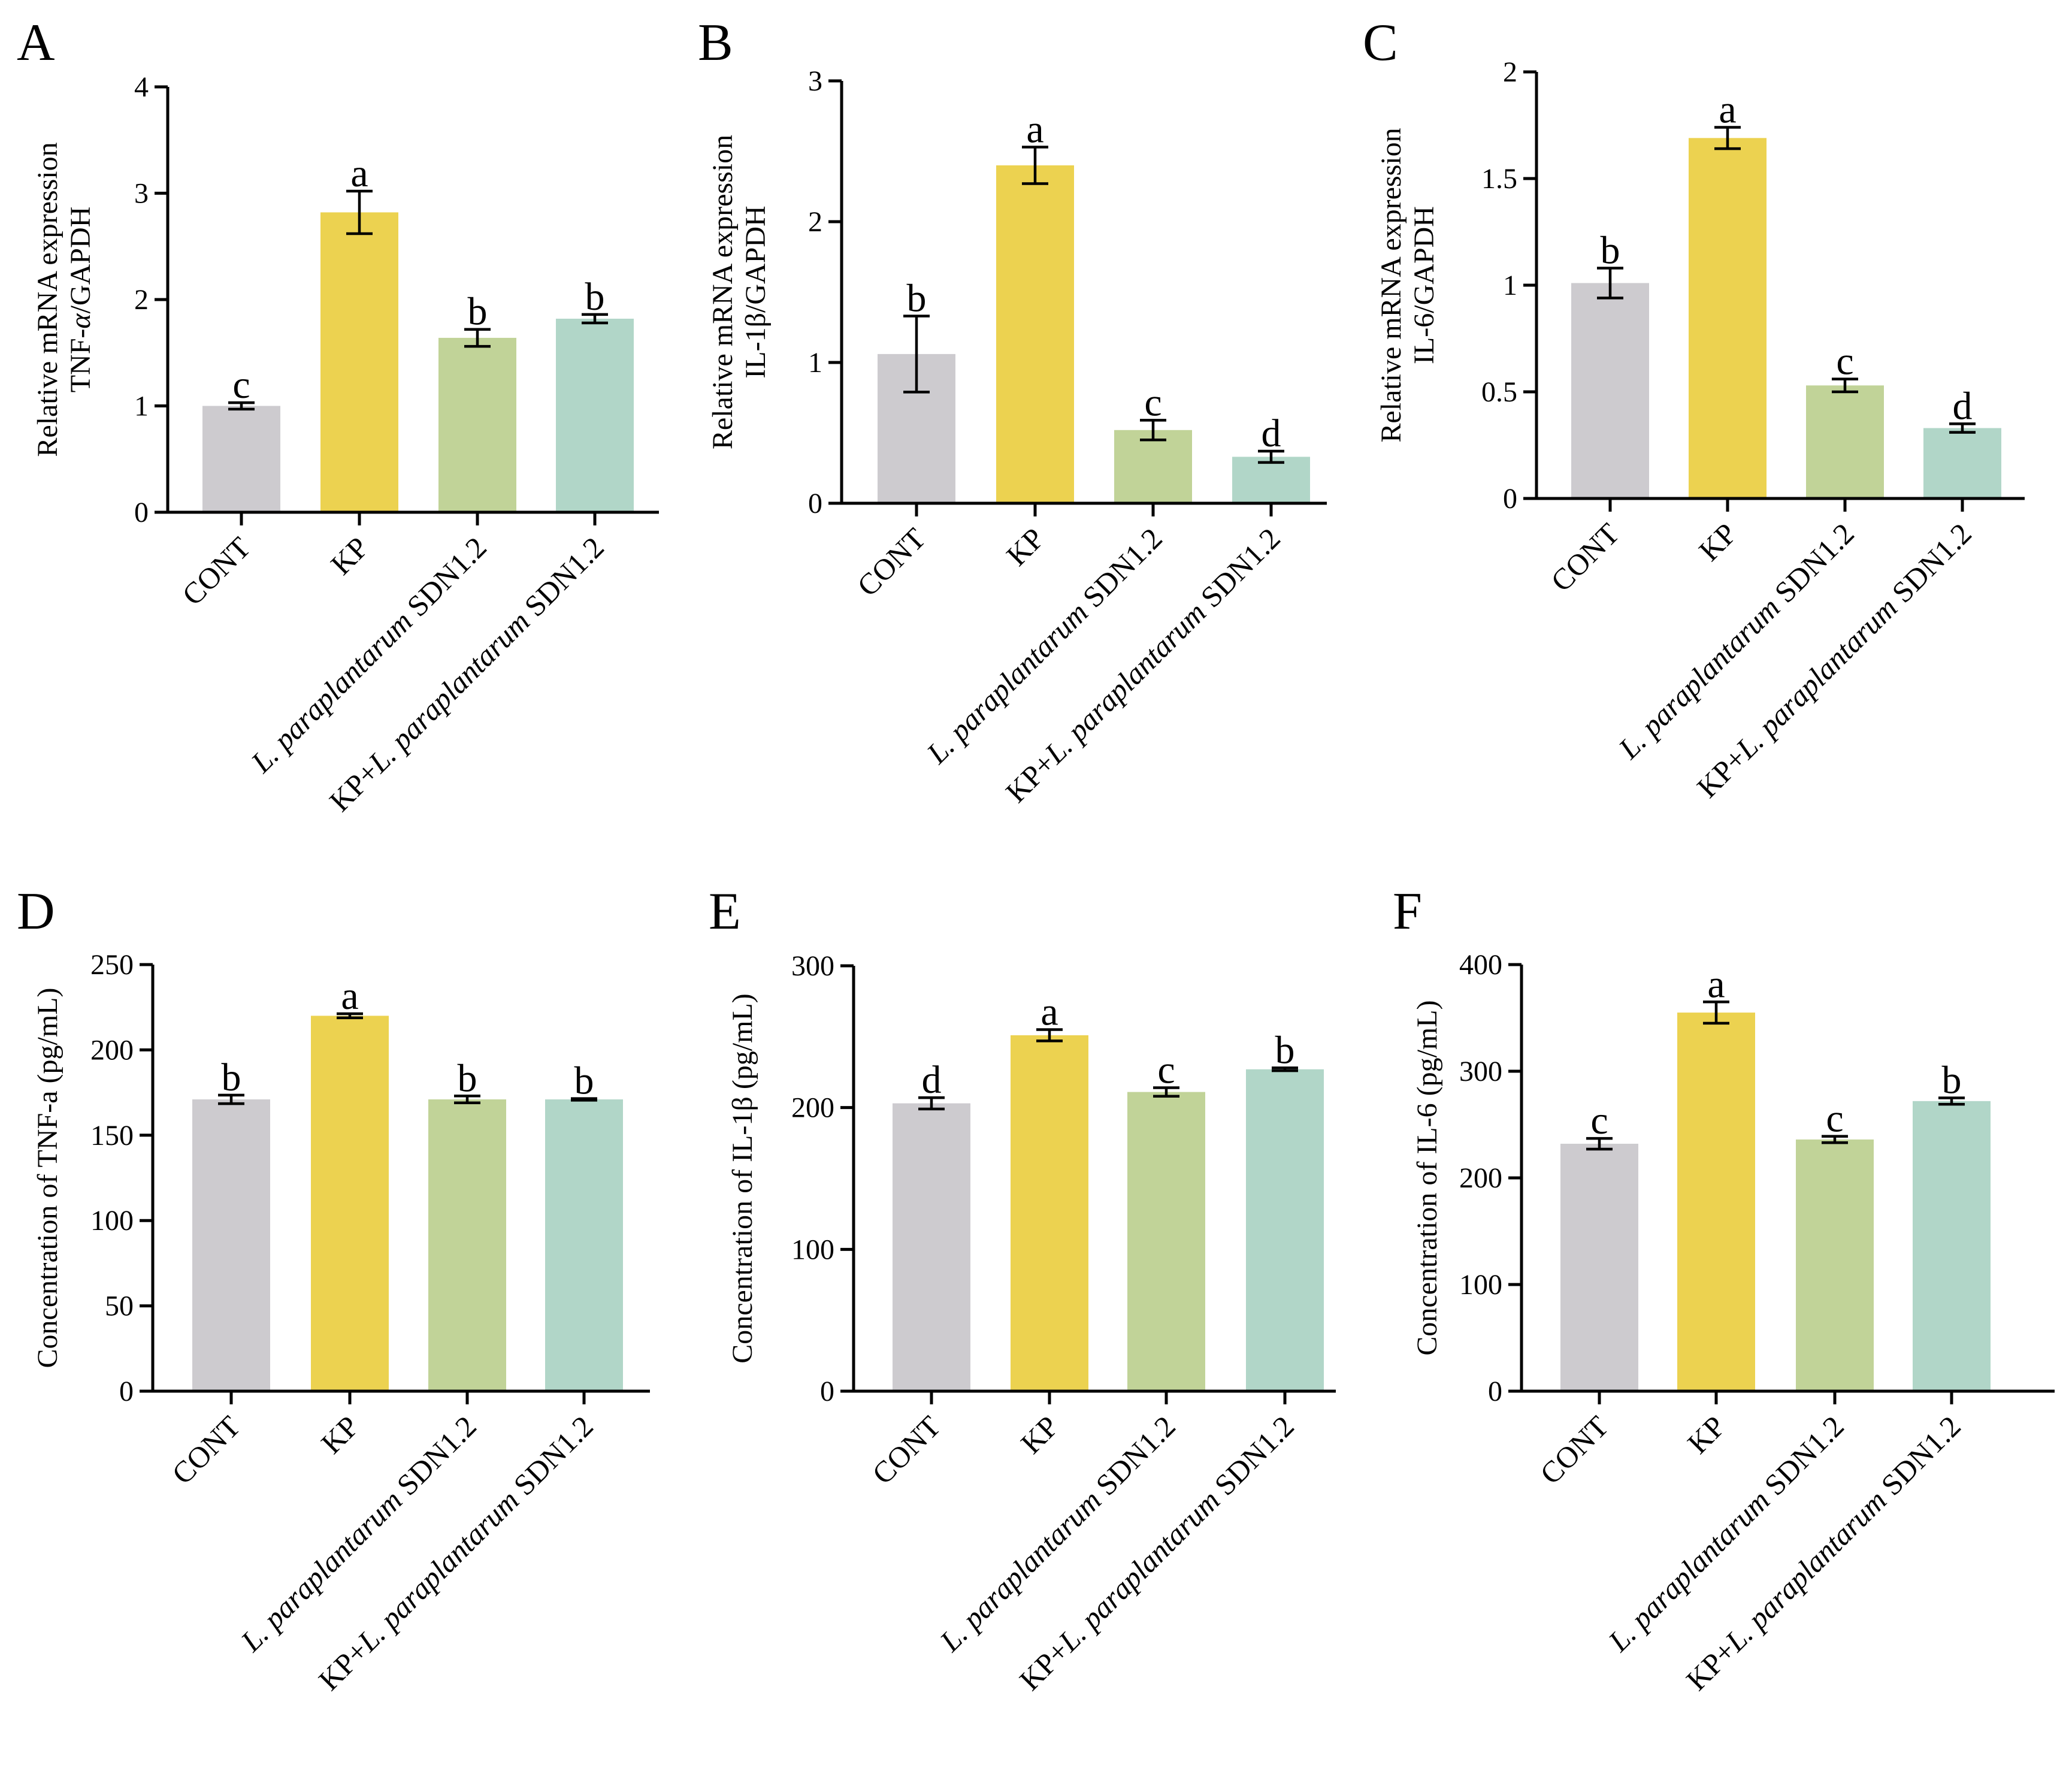  Describe the element at coordinates (112, 965) in the screenshot. I see `y-tick-label: 250` at that location.